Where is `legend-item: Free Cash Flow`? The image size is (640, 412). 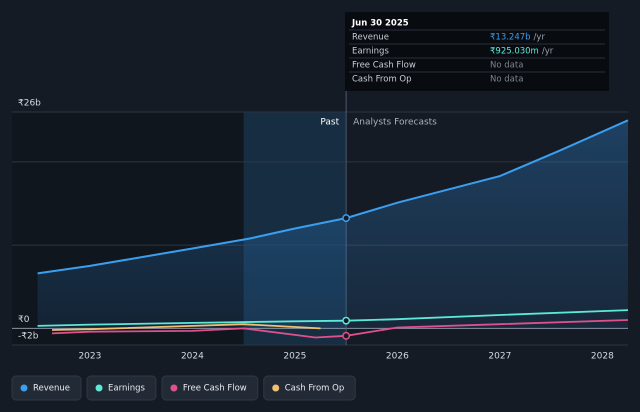
legend-item: Free Cash Flow is located at coordinates (210, 388).